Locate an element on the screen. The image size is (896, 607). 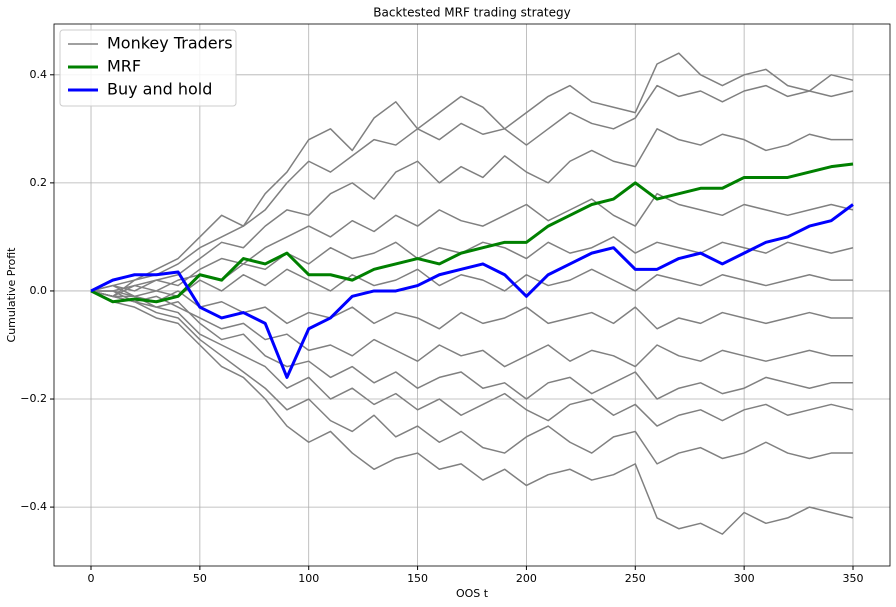
x-tick-label: 350 is located at coordinates (852, 578).